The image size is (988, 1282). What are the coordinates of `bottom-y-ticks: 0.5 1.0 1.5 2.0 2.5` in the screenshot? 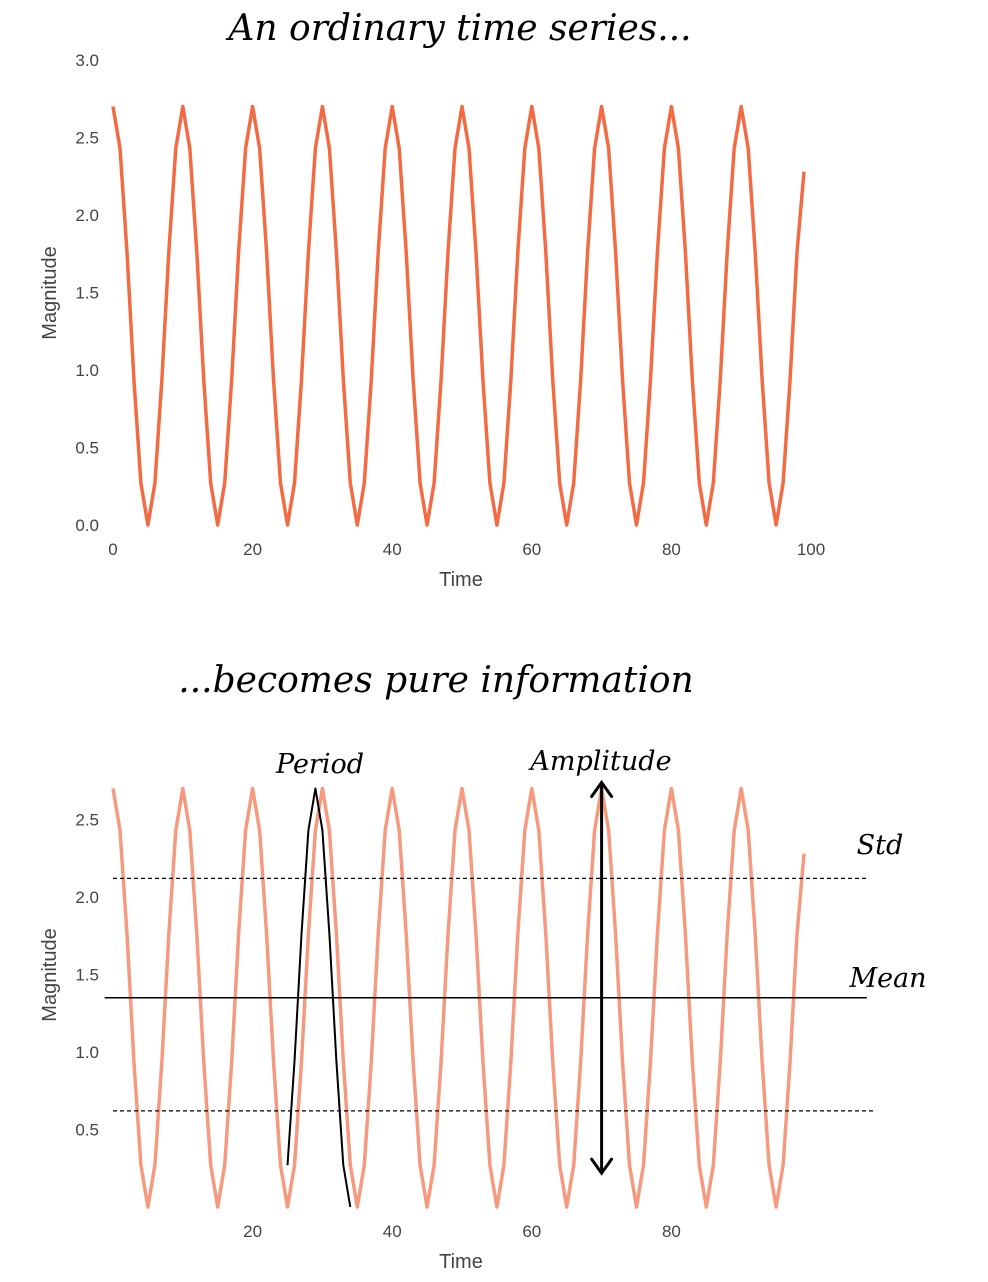 It's located at (87, 975).